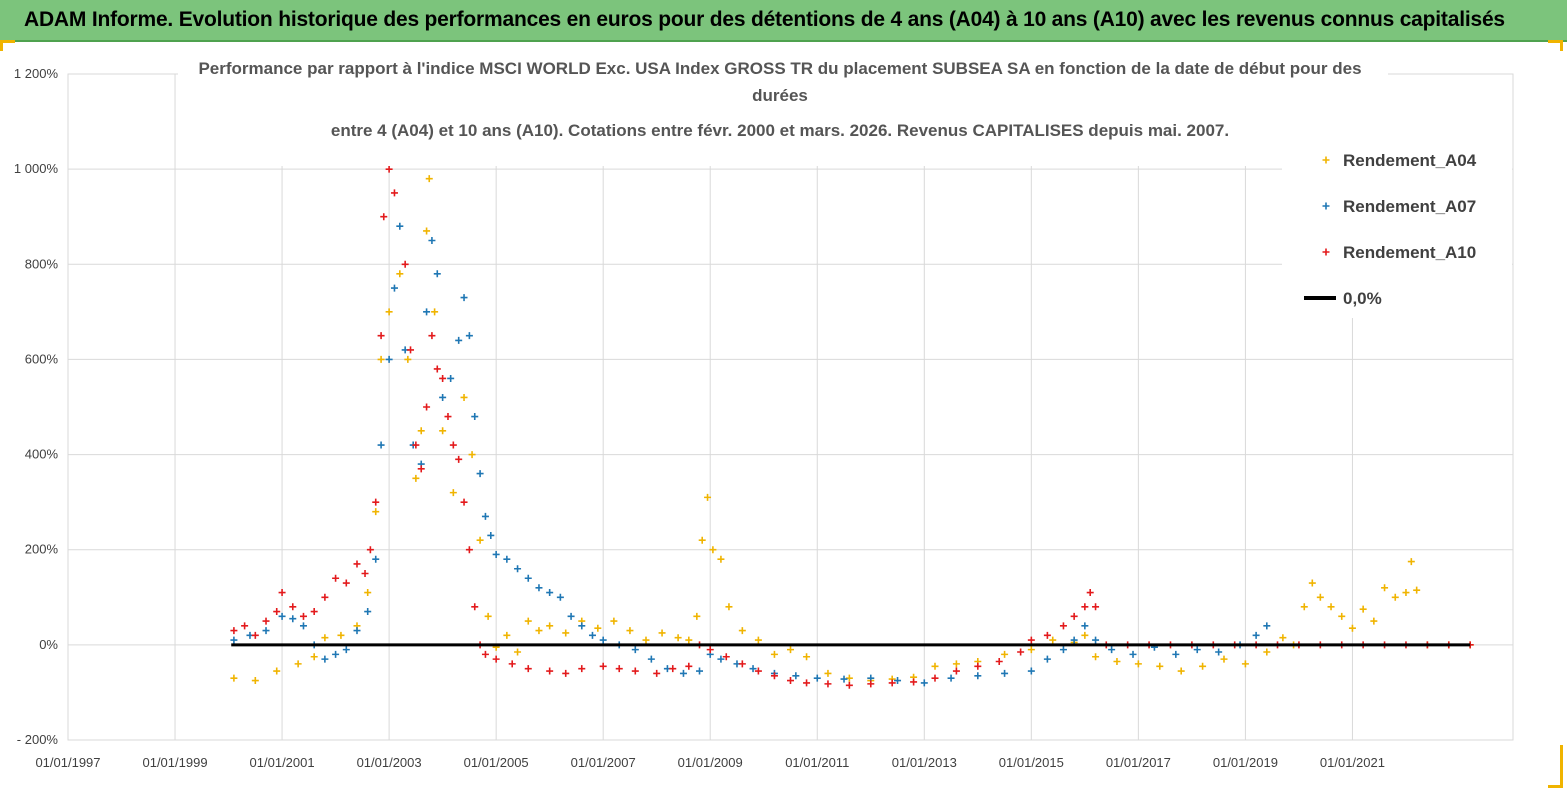  What do you see at coordinates (36, 406) in the screenshot?
I see `y-axis-ticks: 1 200% 1 000% 800% 600% 400% 200% 0% - 200%` at bounding box center [36, 406].